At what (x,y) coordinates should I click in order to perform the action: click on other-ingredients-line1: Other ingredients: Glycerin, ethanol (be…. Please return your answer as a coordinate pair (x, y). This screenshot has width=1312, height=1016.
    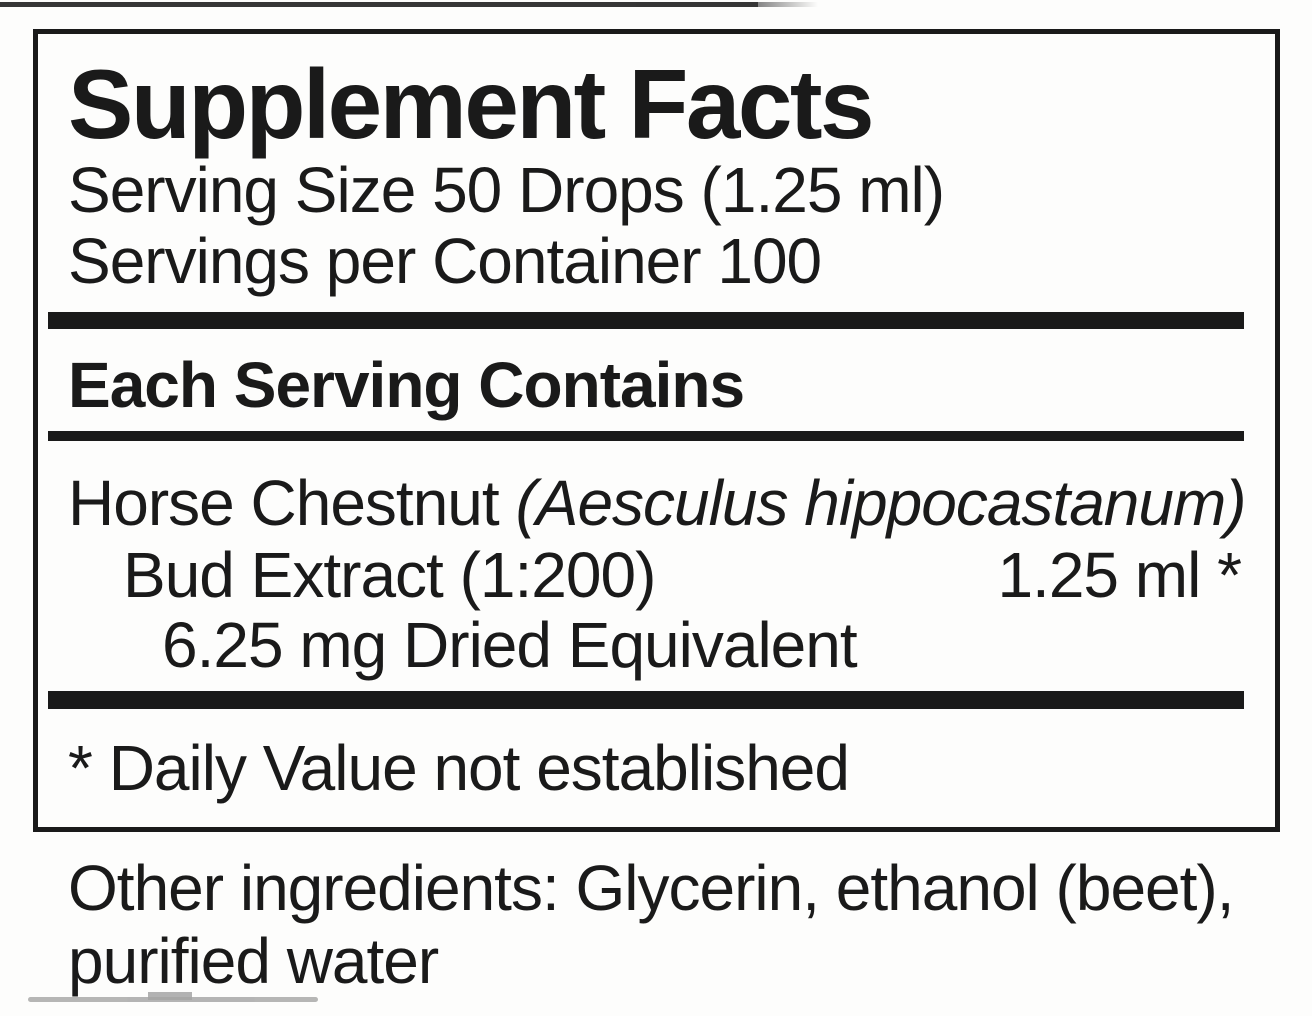
    Looking at the image, I should click on (651, 888).